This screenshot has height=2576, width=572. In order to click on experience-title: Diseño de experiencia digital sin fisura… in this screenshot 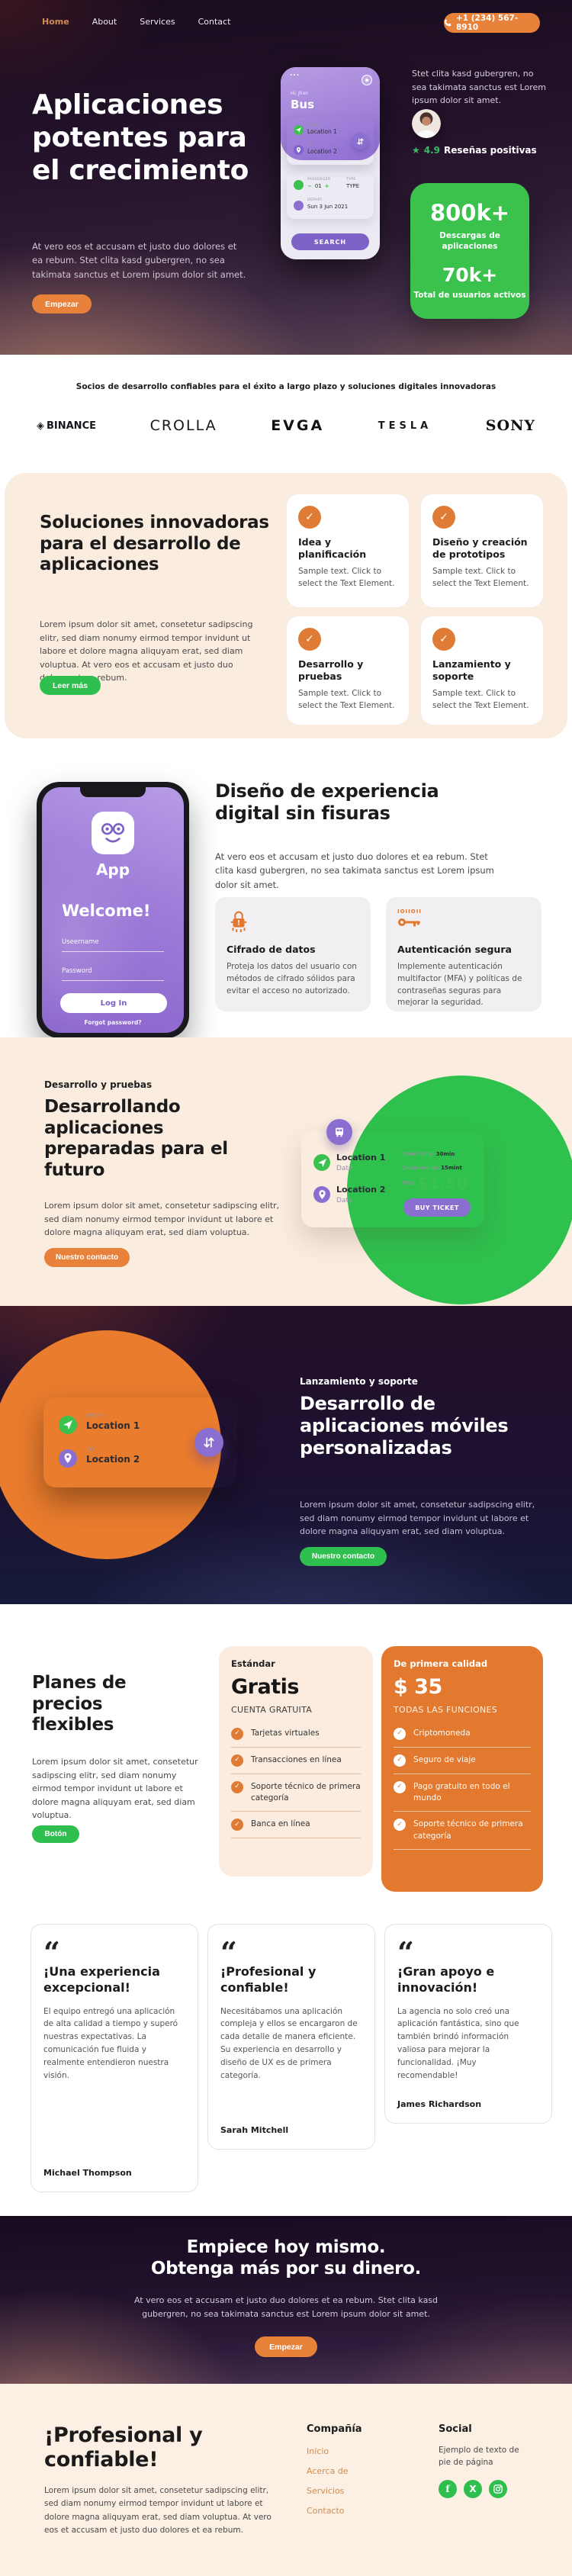, I will do `click(327, 802)`.